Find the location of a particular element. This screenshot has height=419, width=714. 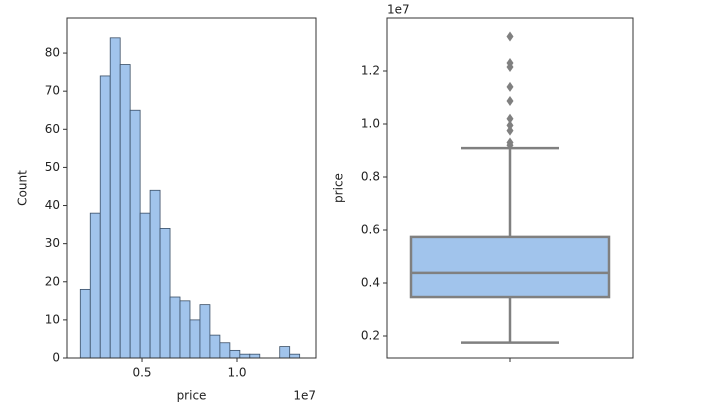

y-tick-label: 40 is located at coordinates (52, 205).